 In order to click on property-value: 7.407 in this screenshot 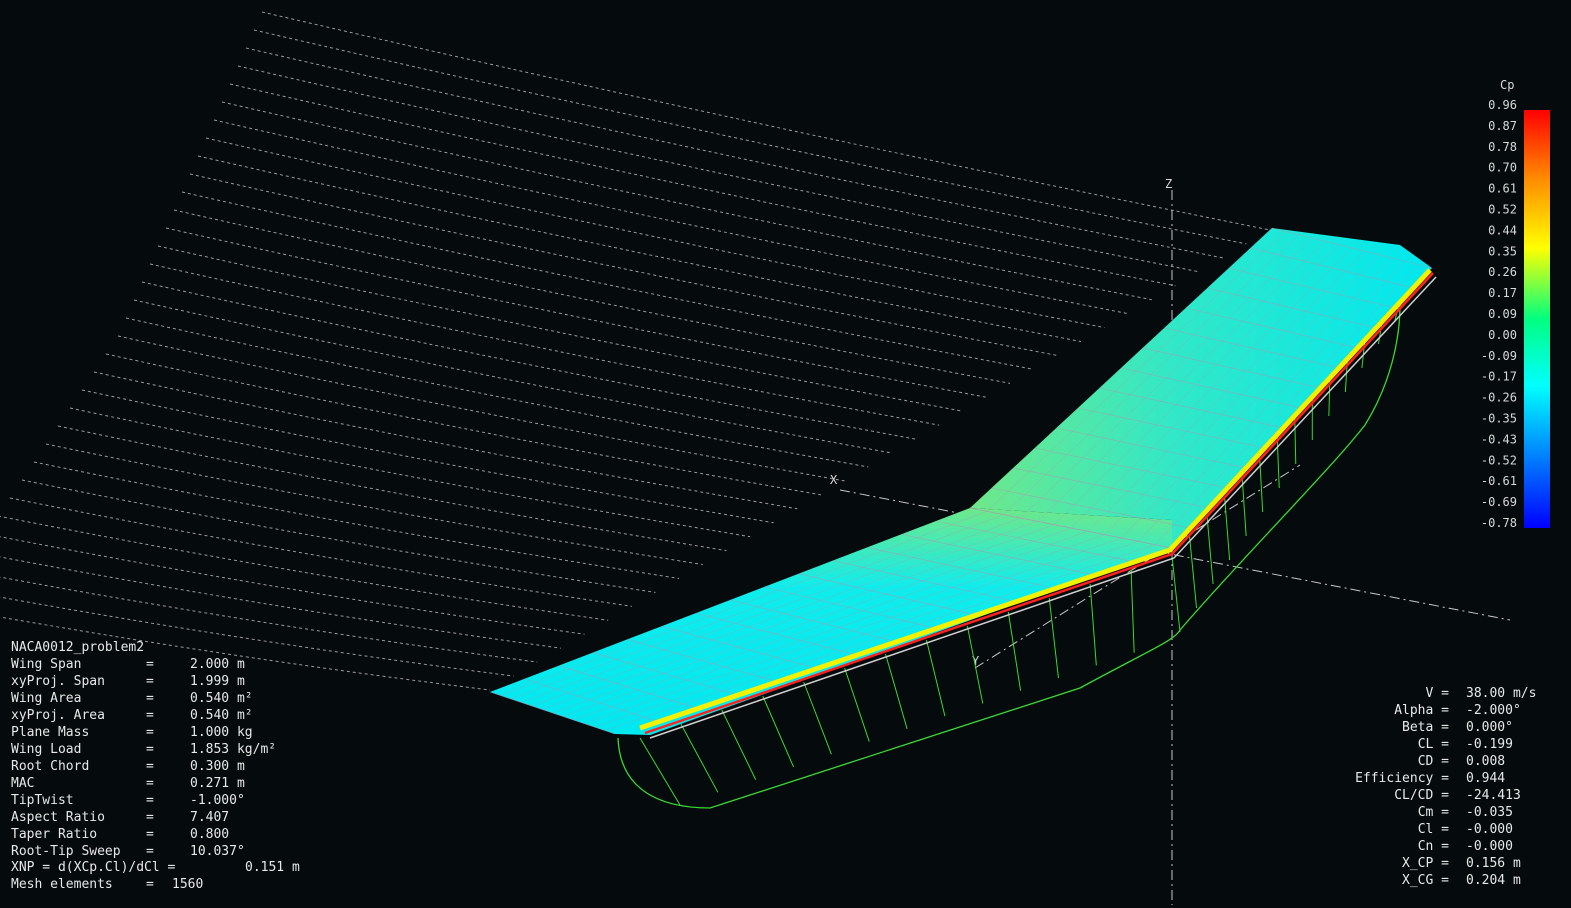, I will do `click(209, 817)`.